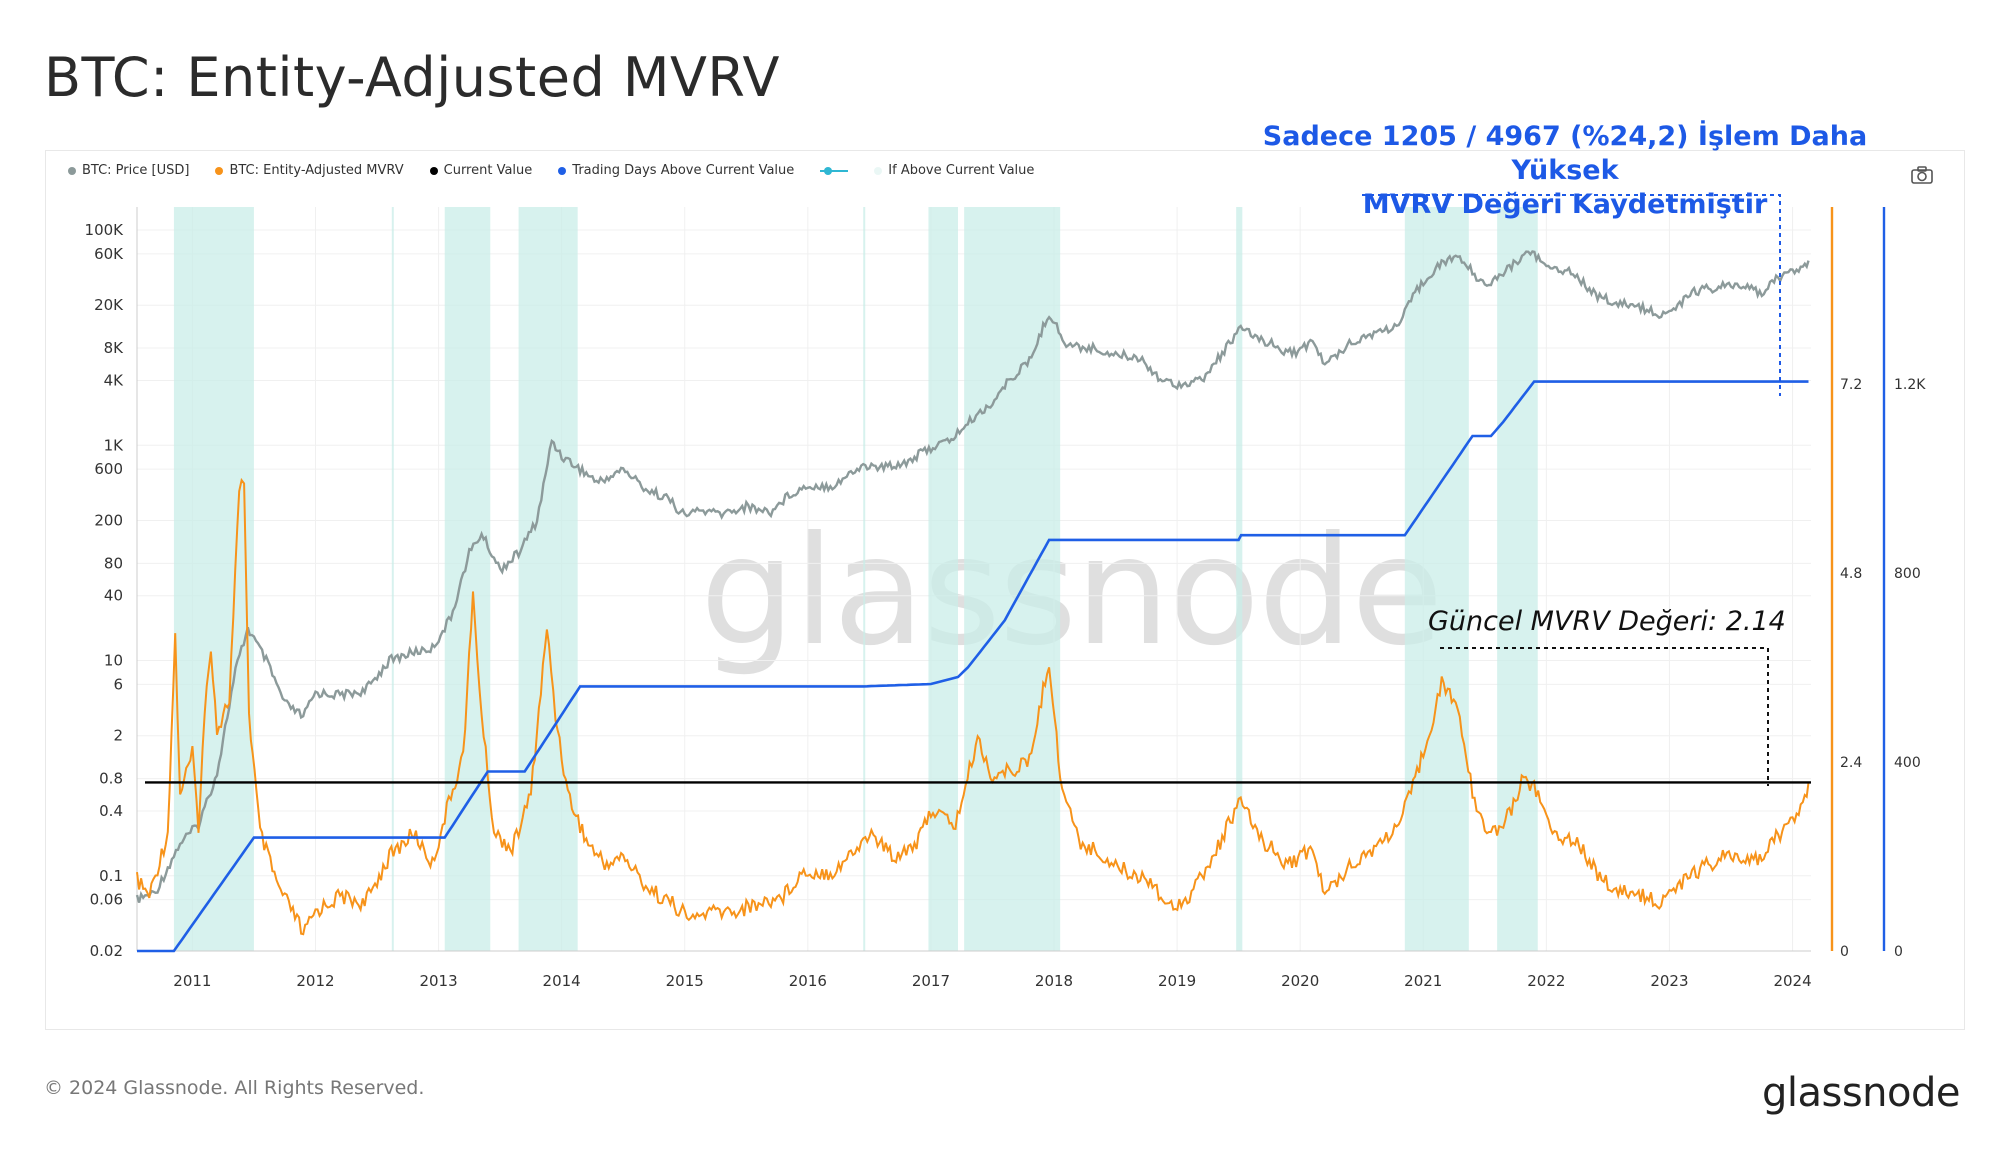  What do you see at coordinates (1861, 1093) in the screenshot?
I see `brand-logo: glassnode` at bounding box center [1861, 1093].